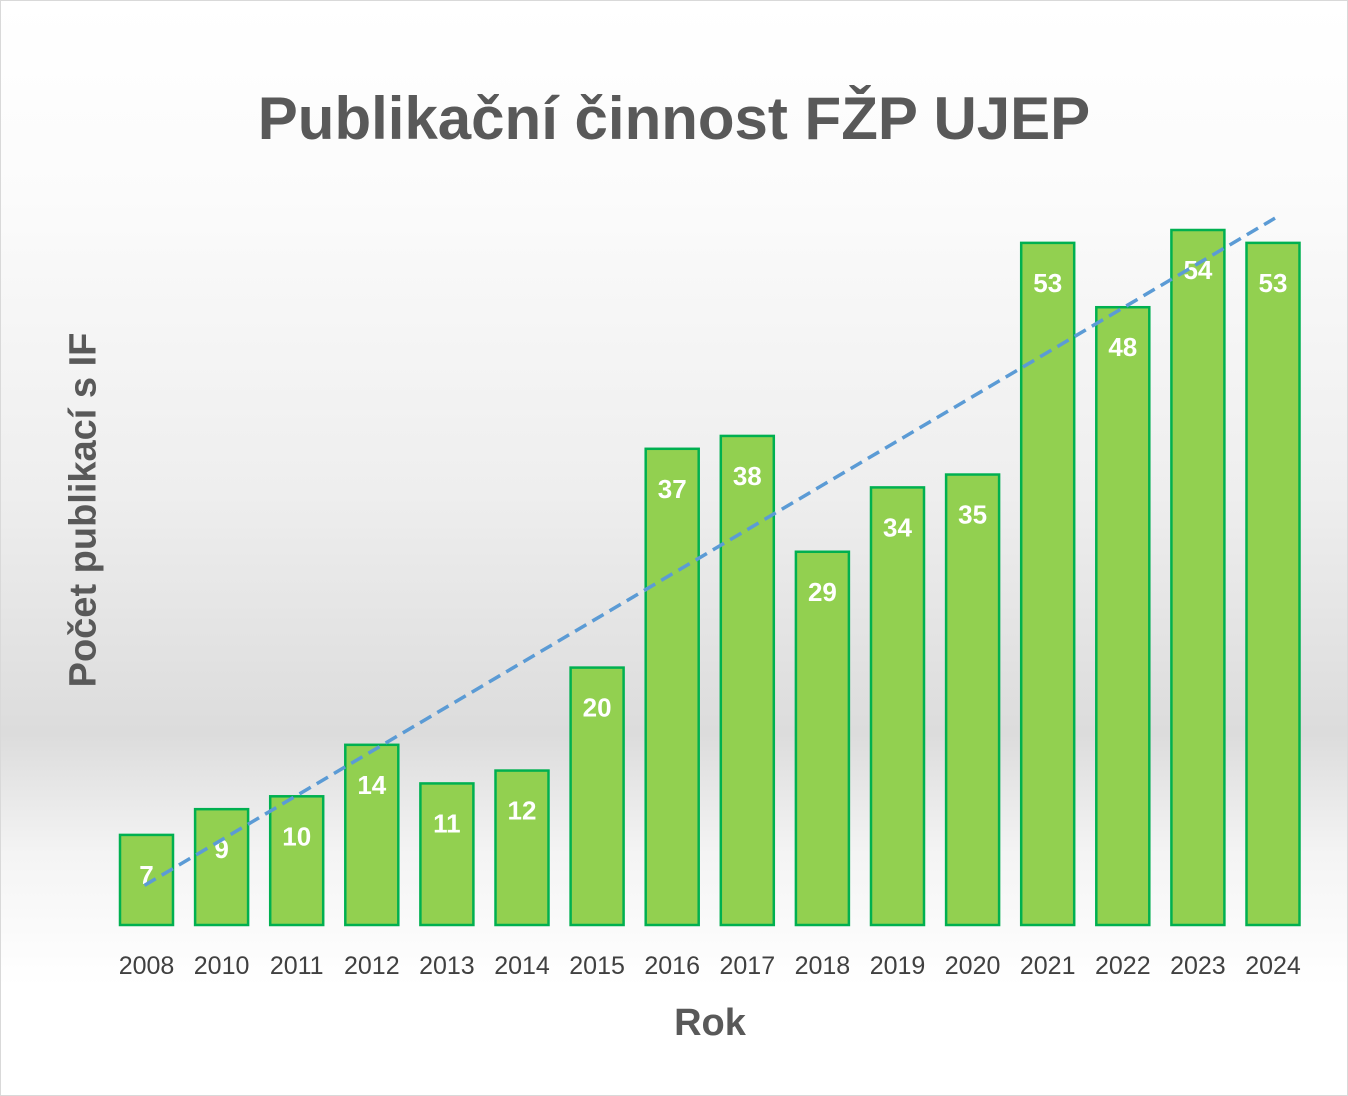  Describe the element at coordinates (972, 700) in the screenshot. I see `bar-2020` at that location.